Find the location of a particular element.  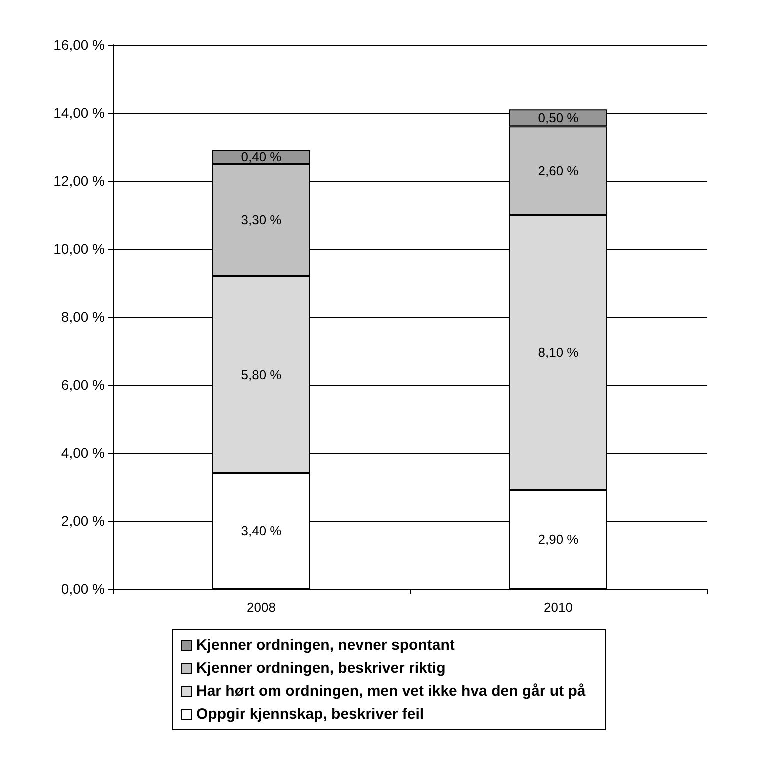

data-label: 8,10 % is located at coordinates (559, 352).